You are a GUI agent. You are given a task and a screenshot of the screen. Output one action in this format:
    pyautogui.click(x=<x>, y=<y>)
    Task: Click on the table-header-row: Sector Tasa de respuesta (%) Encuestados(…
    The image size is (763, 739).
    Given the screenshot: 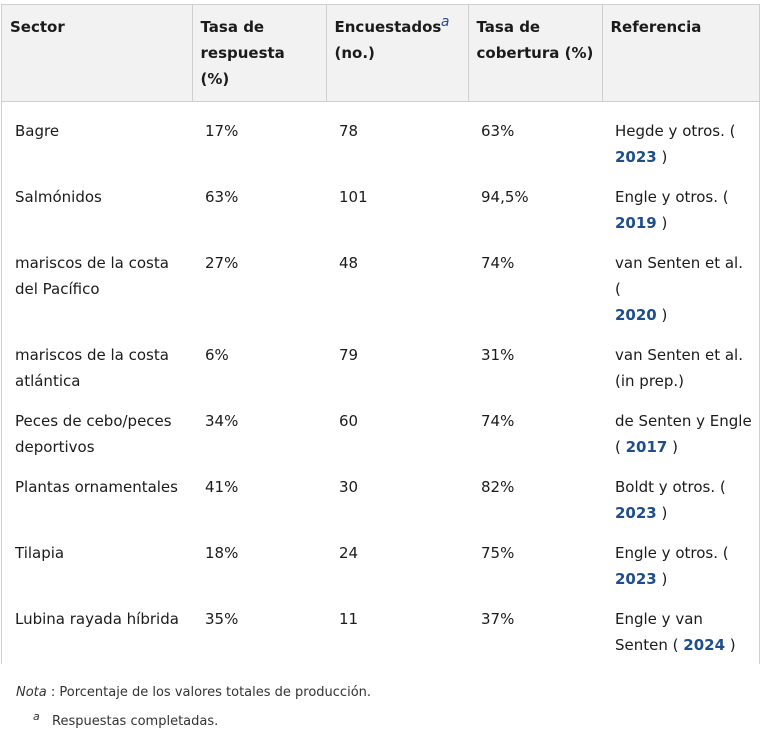 What is the action you would take?
    pyautogui.click(x=380, y=53)
    